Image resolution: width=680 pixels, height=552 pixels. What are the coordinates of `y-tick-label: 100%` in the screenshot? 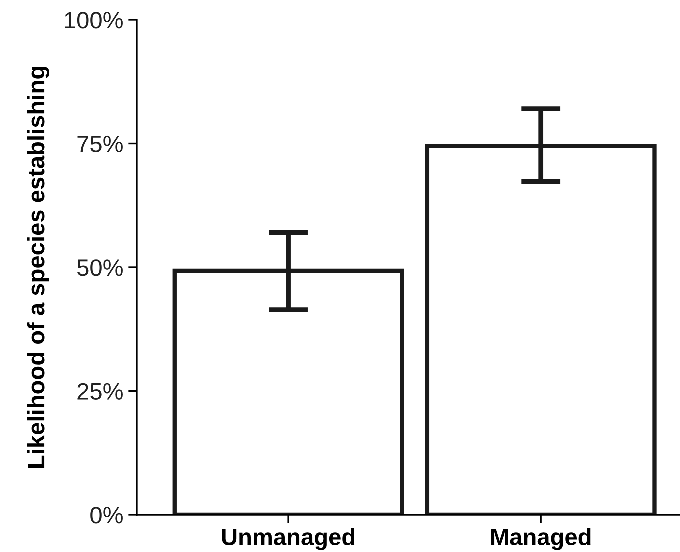 It's located at (94, 20).